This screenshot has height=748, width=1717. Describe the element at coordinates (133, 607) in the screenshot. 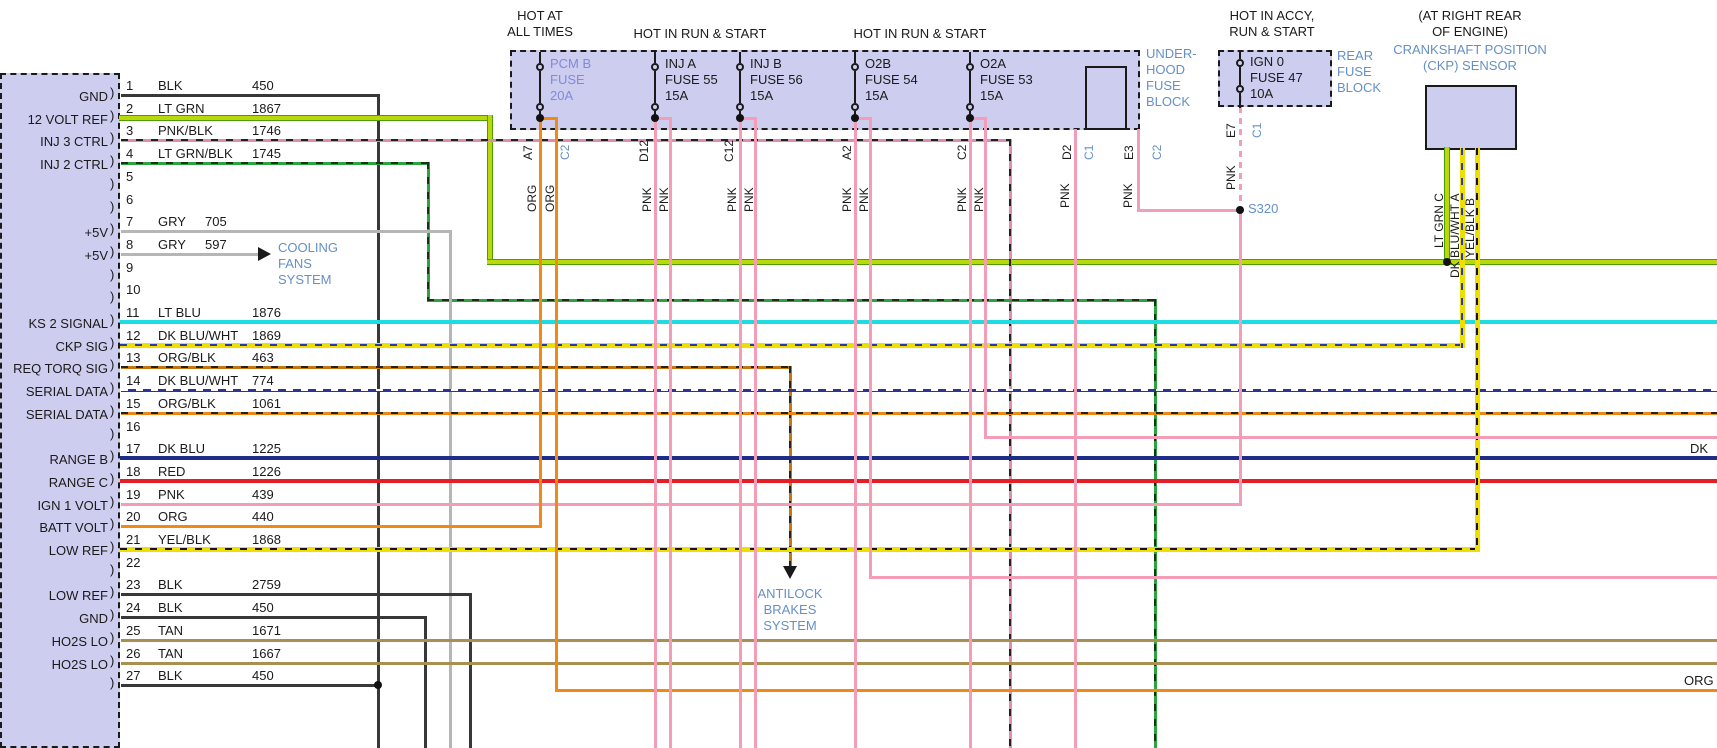

I see `pin-number: 24` at that location.